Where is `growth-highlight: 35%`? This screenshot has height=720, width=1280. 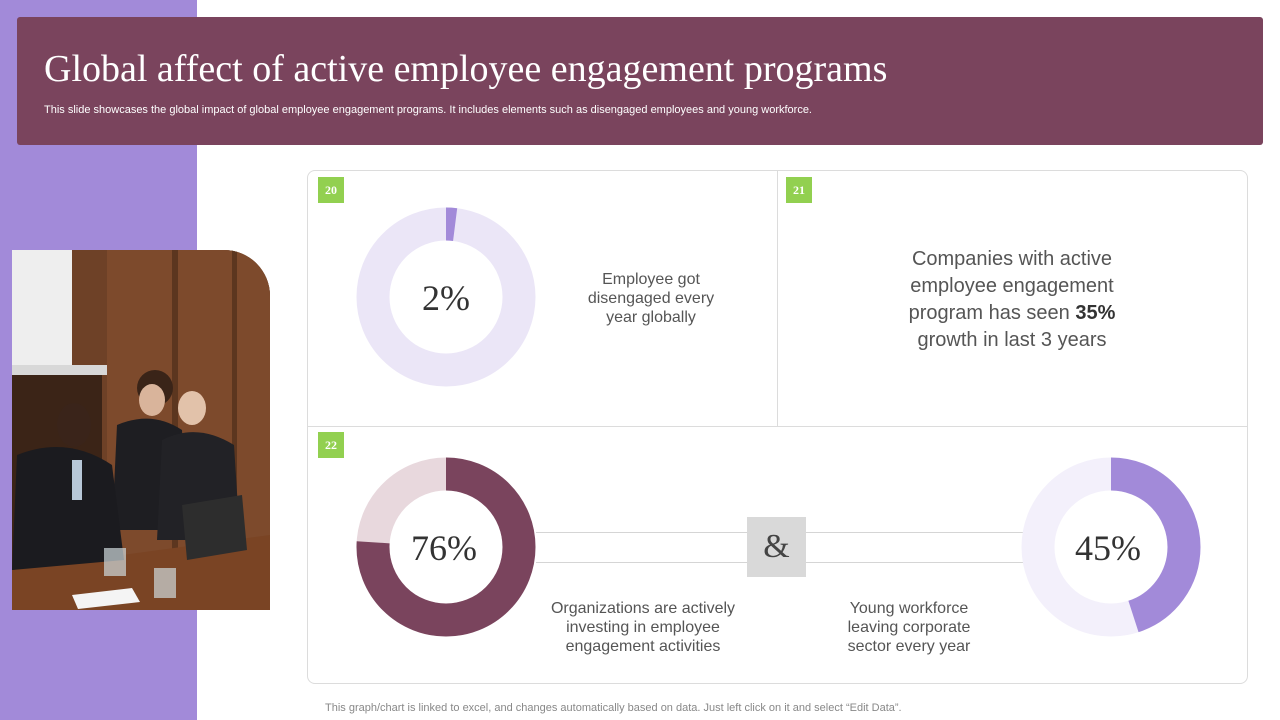 growth-highlight: 35% is located at coordinates (1095, 313).